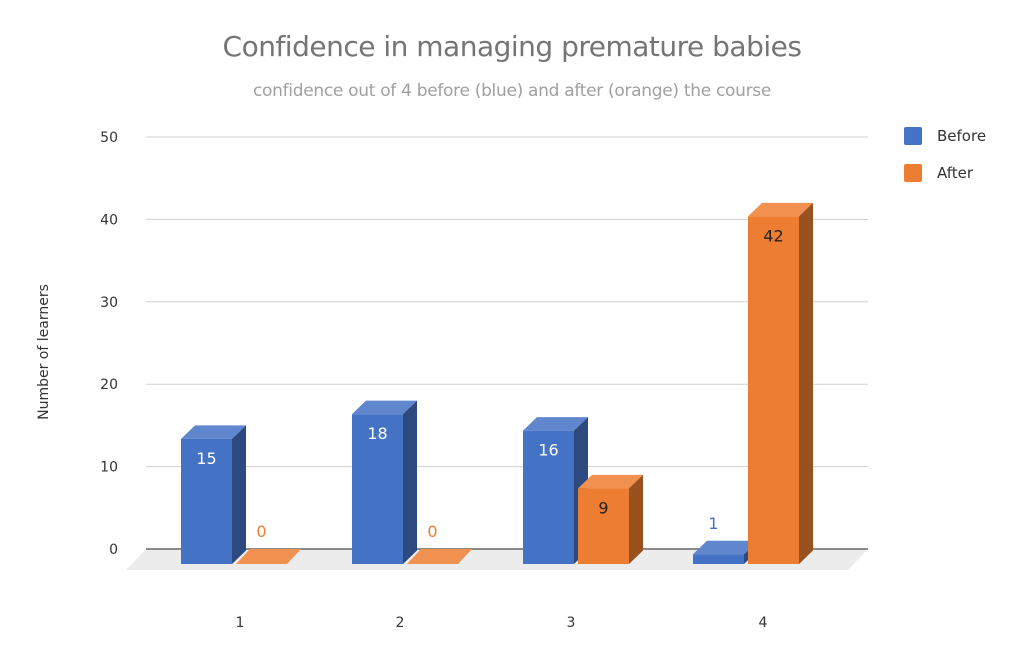  What do you see at coordinates (962, 136) in the screenshot?
I see `legend-label-before: Before` at bounding box center [962, 136].